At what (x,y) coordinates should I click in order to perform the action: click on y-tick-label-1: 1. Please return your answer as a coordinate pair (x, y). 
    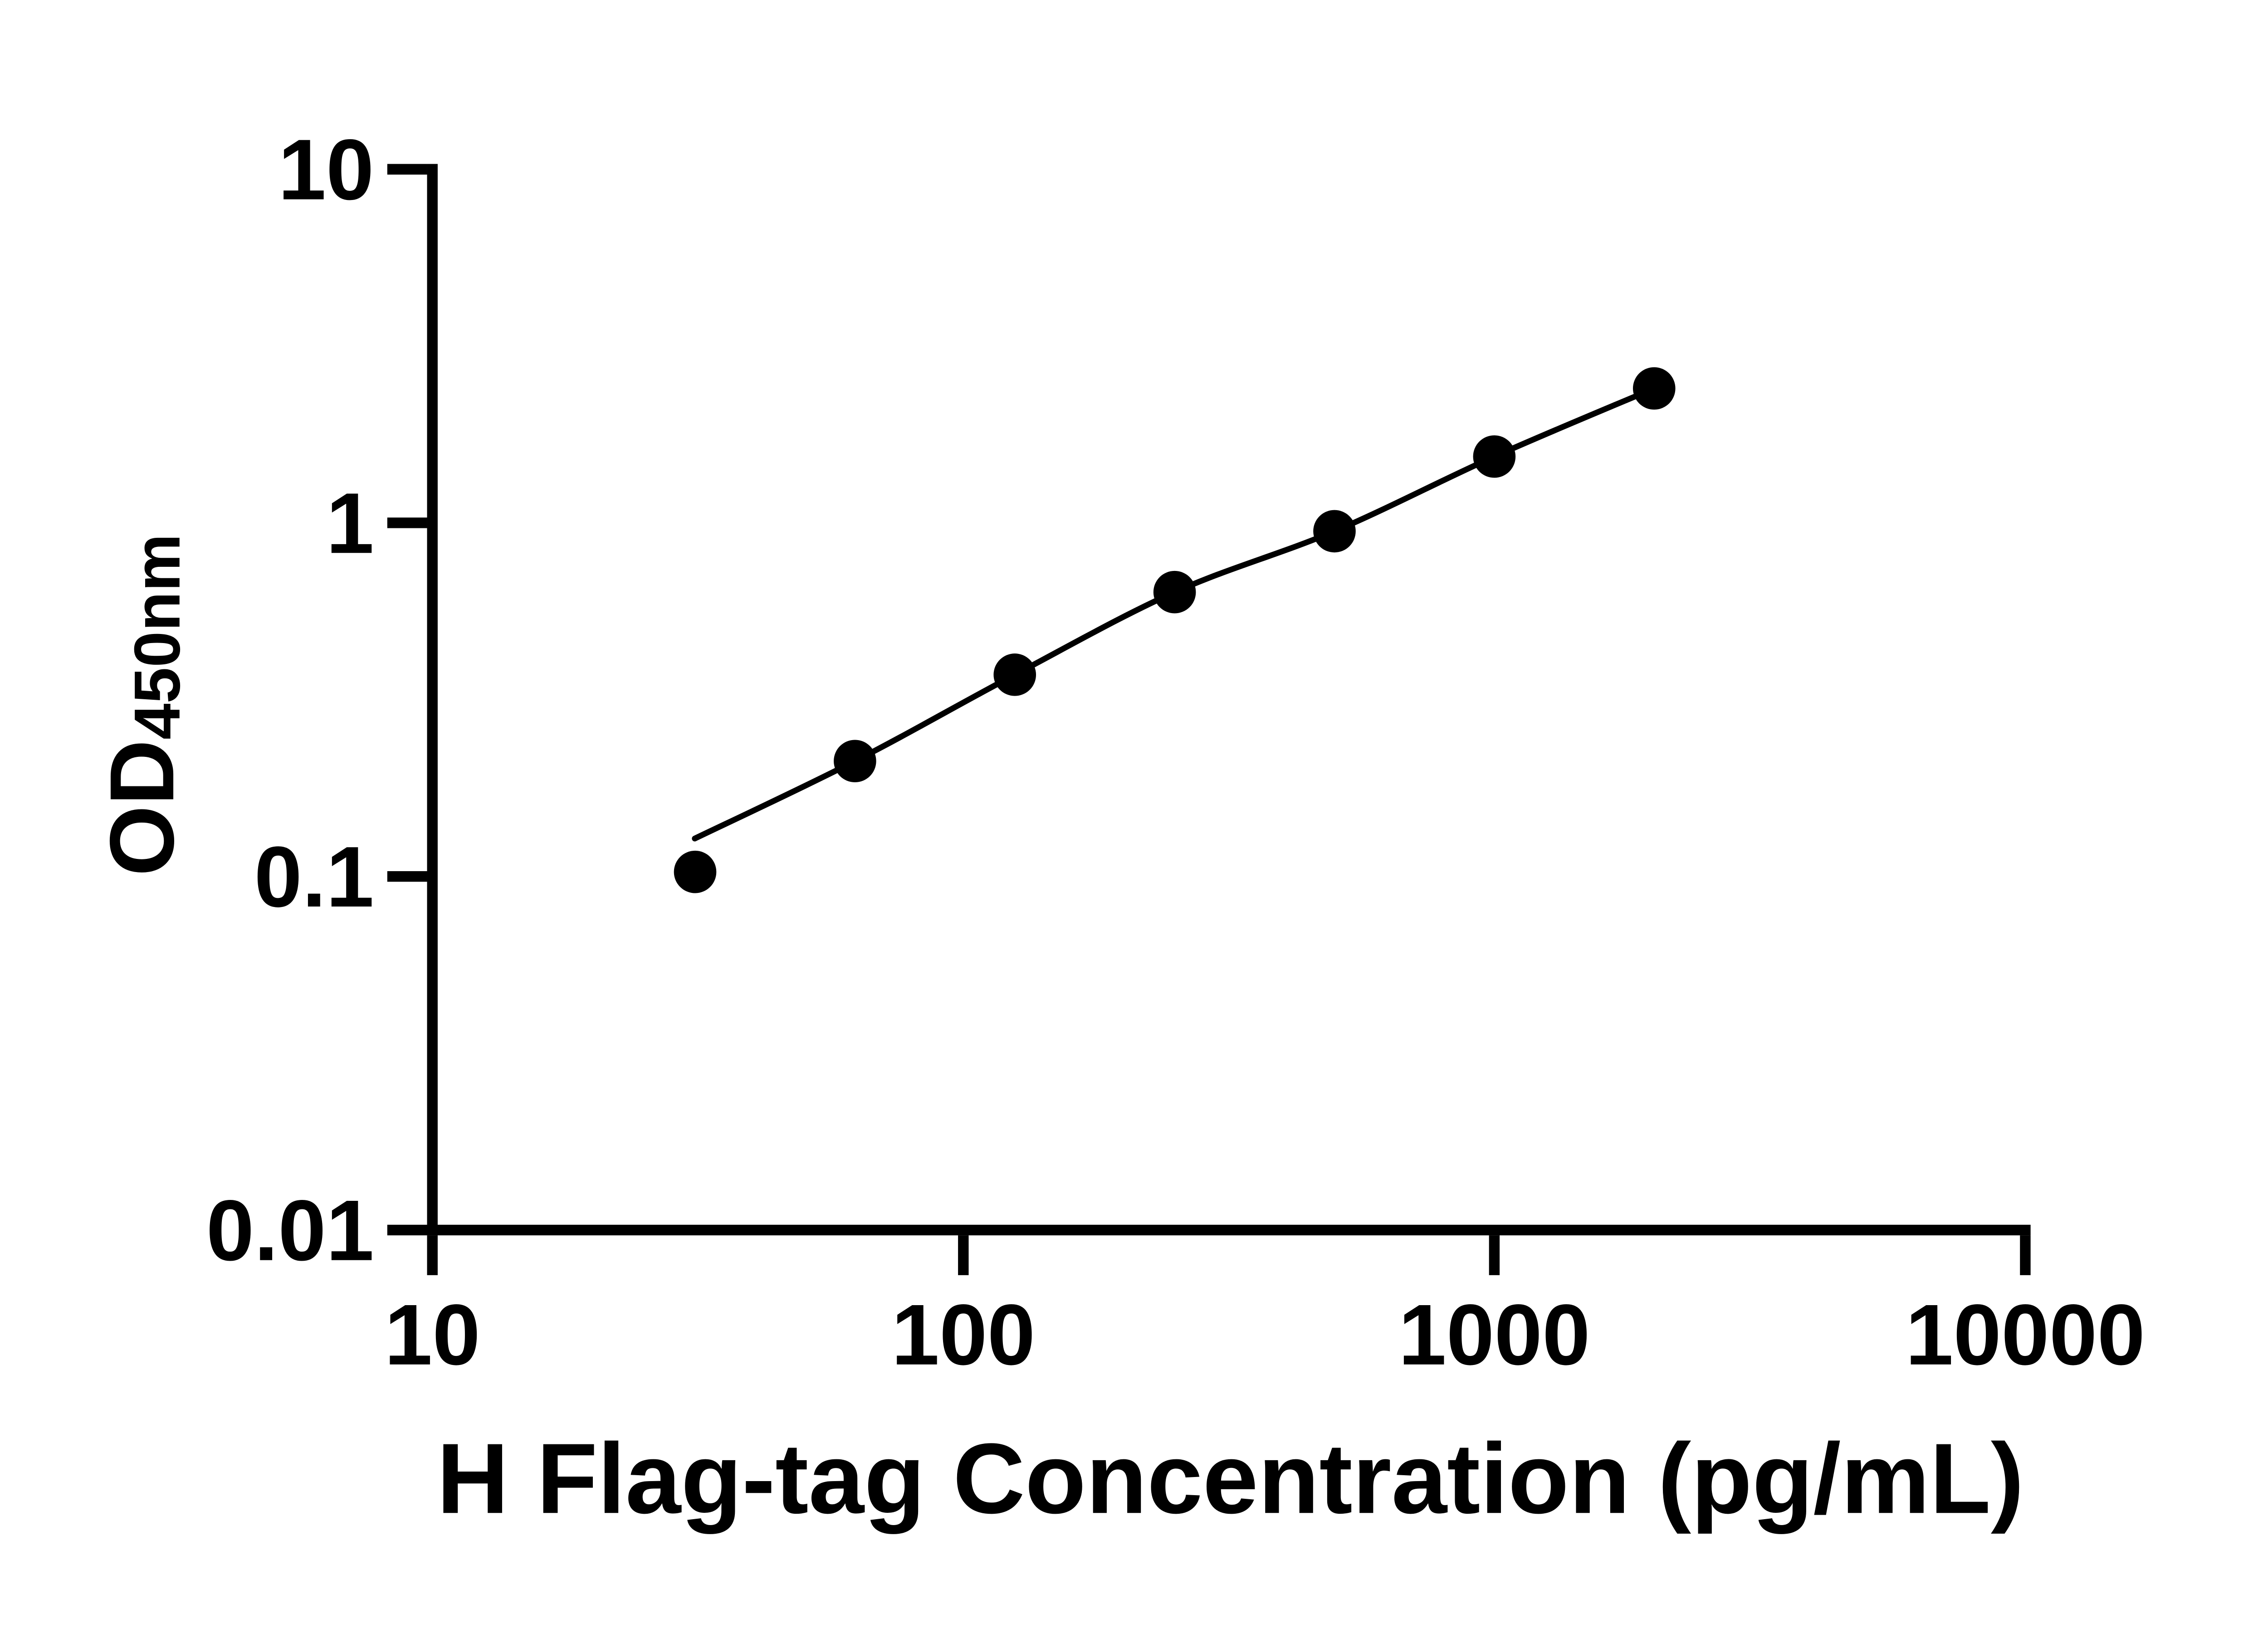
    Looking at the image, I should click on (350, 523).